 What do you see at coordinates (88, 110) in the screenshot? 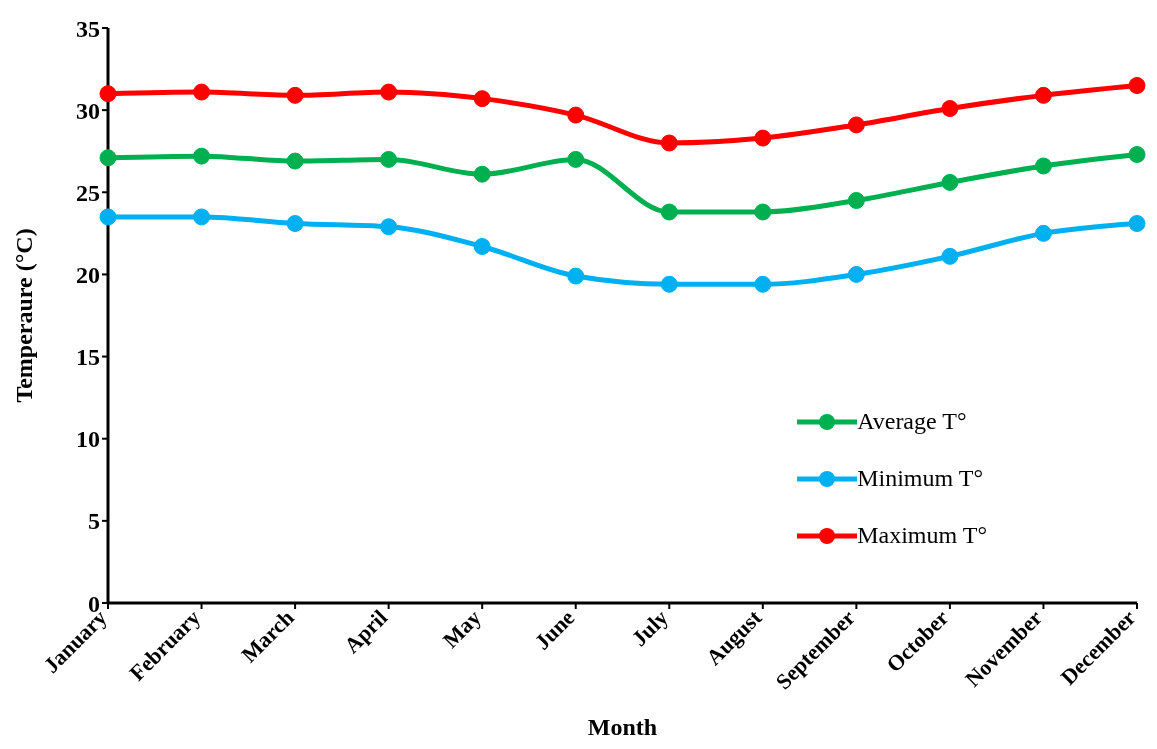
I see `y-tick-label: 30` at bounding box center [88, 110].